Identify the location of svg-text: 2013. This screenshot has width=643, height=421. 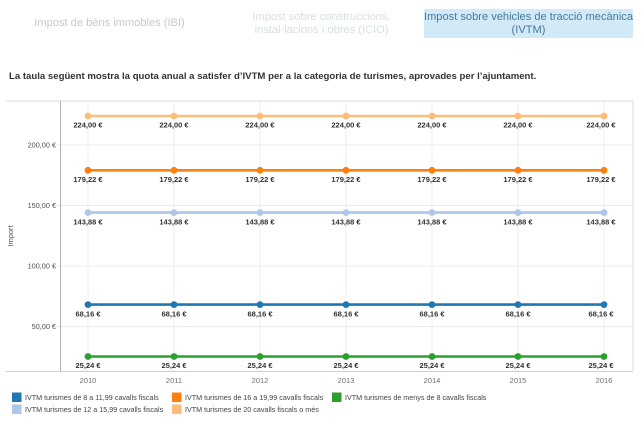
(346, 380).